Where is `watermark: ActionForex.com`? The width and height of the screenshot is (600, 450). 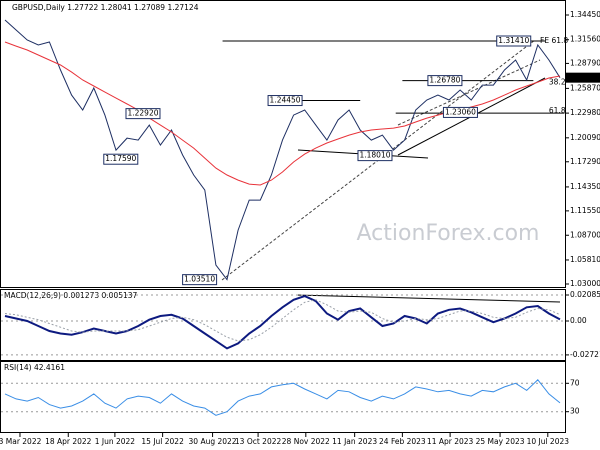
watermark: ActionForex.com is located at coordinates (448, 233).